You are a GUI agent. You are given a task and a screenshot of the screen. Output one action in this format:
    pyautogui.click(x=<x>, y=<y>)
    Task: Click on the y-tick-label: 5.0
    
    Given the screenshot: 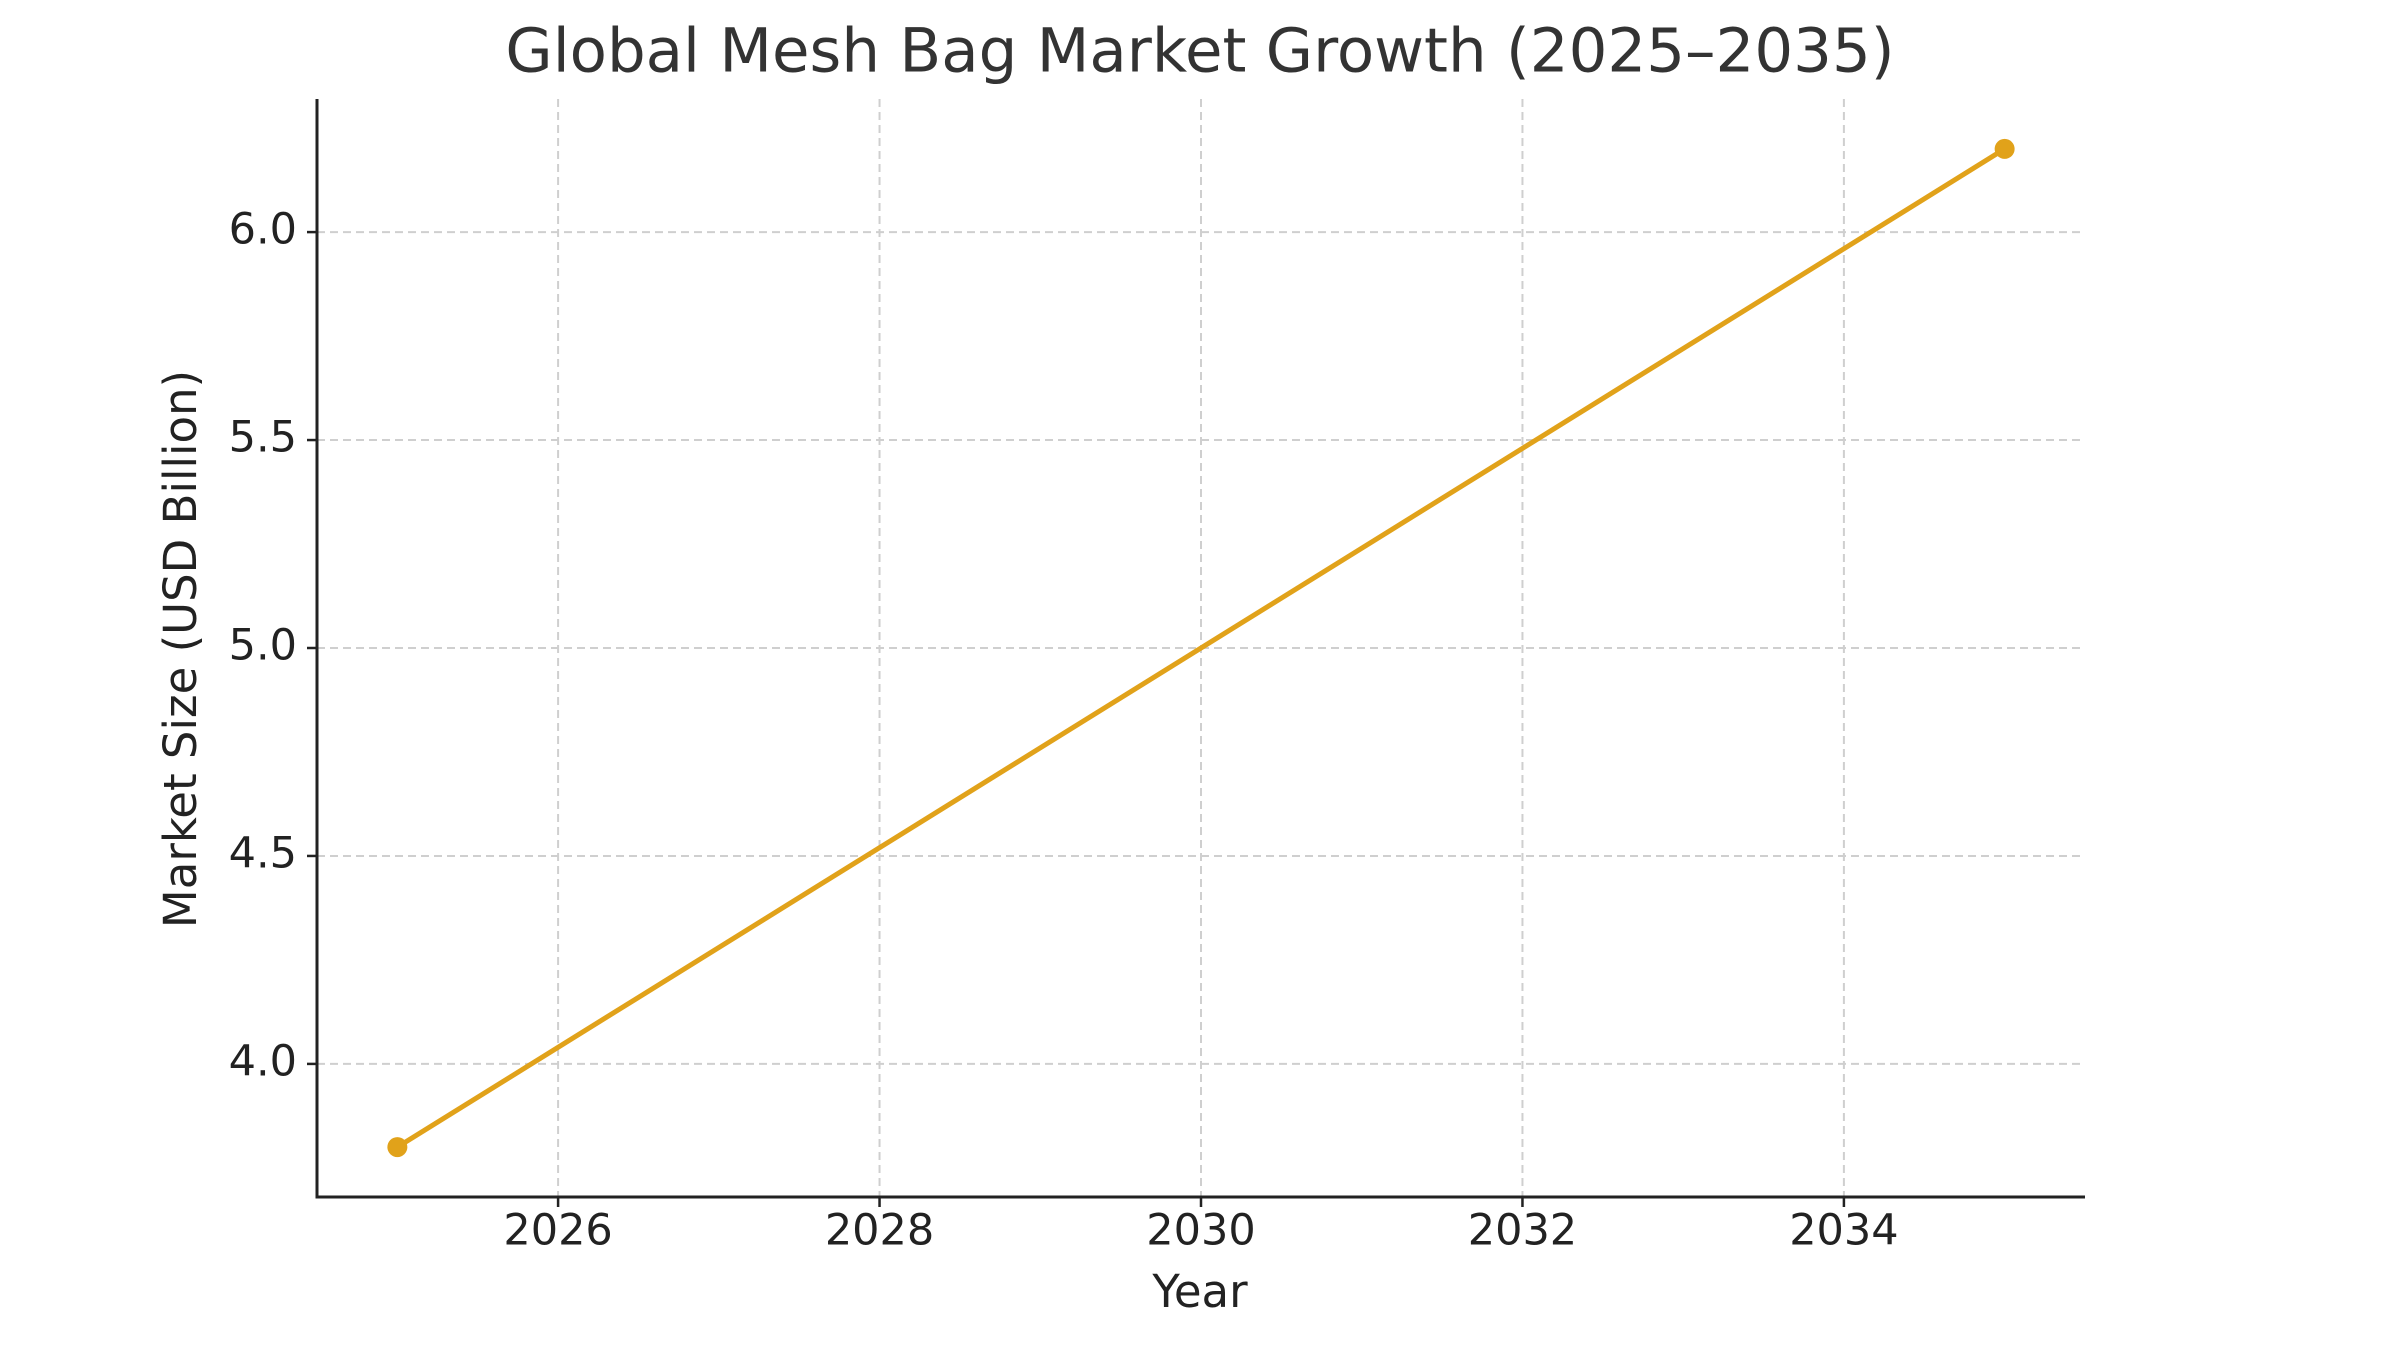 What is the action you would take?
    pyautogui.click(x=263, y=646)
    